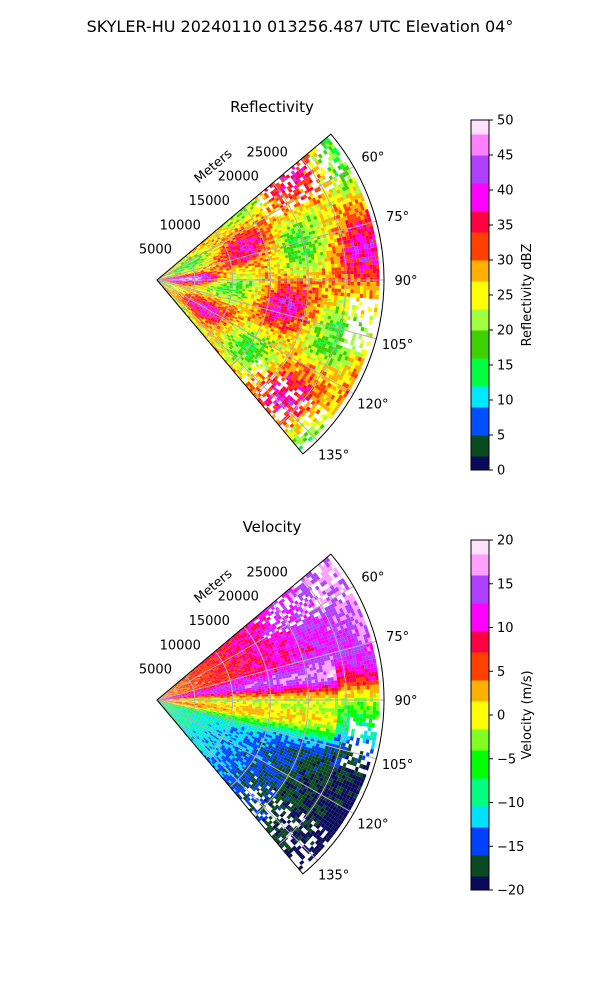  I want to click on azimuth-tick-label: 60°, so click(372, 158).